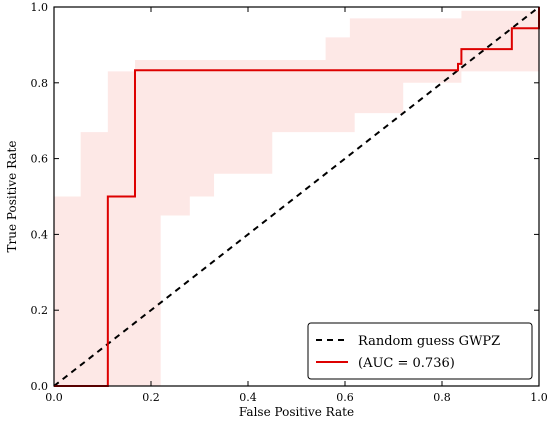 Image resolution: width=550 pixels, height=427 pixels. What do you see at coordinates (442, 397) in the screenshot?
I see `x-tick-label: 0.8` at bounding box center [442, 397].